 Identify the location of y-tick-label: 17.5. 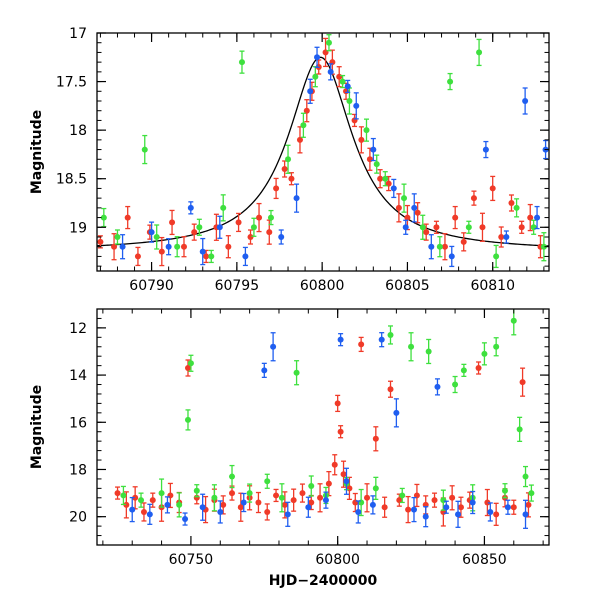
(71, 83).